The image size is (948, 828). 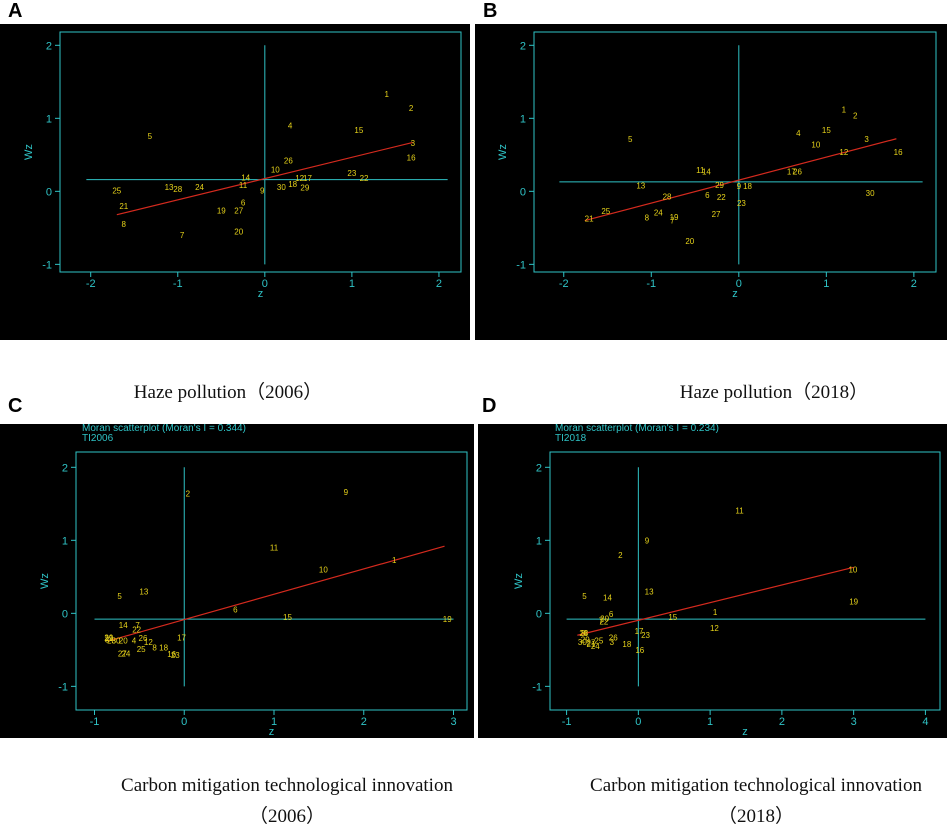 I want to click on x-tick-label: 3, so click(x=854, y=722).